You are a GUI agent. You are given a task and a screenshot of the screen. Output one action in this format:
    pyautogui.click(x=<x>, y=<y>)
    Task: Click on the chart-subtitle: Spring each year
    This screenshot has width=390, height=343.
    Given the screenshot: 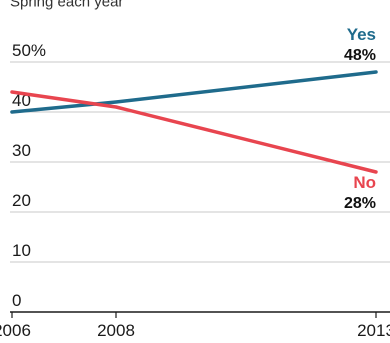 What is the action you would take?
    pyautogui.click(x=66, y=5)
    